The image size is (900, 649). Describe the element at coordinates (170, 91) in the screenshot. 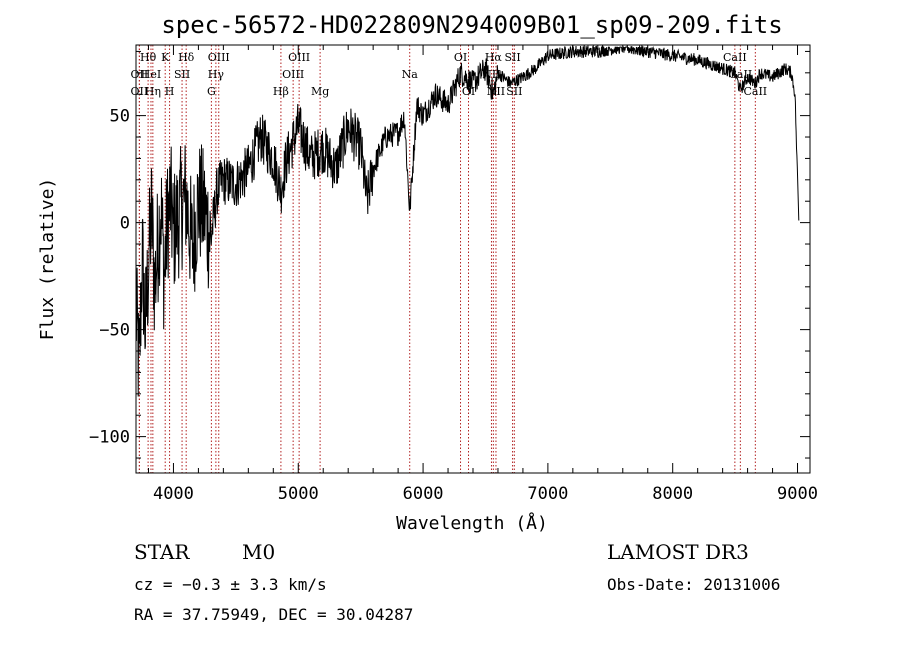

I see `line-label-6: H` at that location.